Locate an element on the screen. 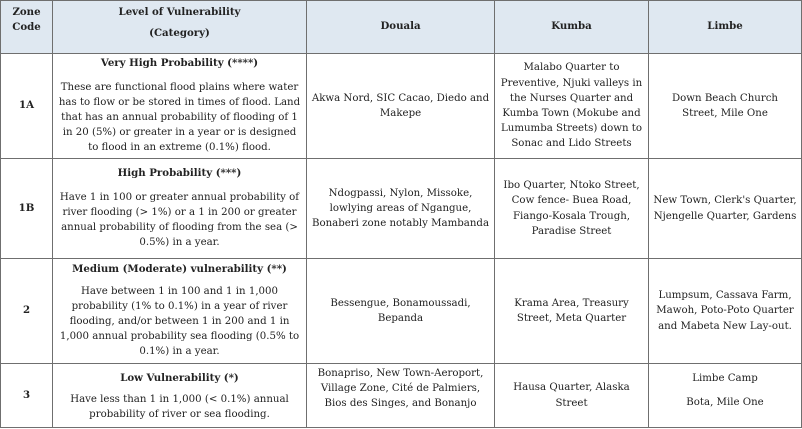 The width and height of the screenshot is (802, 429). zone-code-cell: 1B is located at coordinates (26, 208).